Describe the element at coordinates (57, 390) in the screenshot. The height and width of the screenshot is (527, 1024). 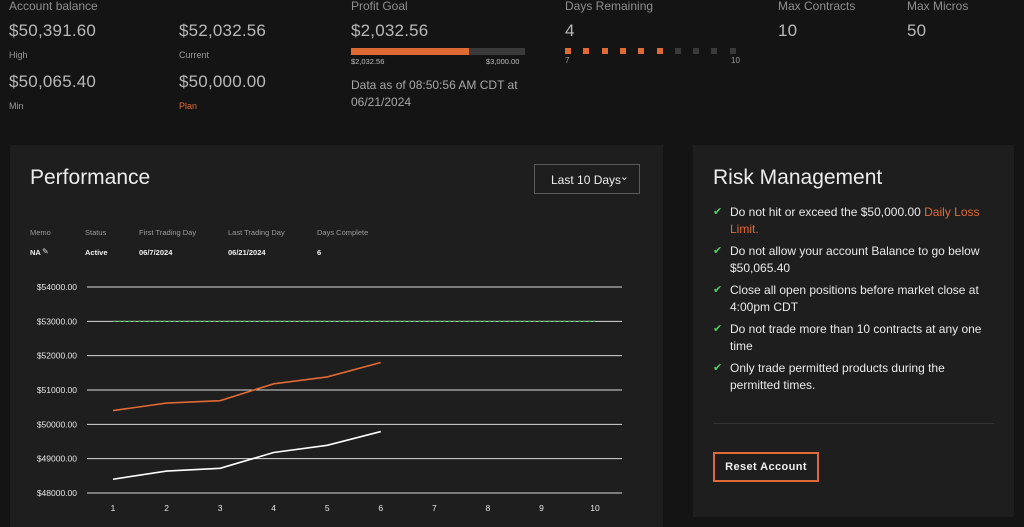
I see `y-tick-label: $51000.00` at that location.